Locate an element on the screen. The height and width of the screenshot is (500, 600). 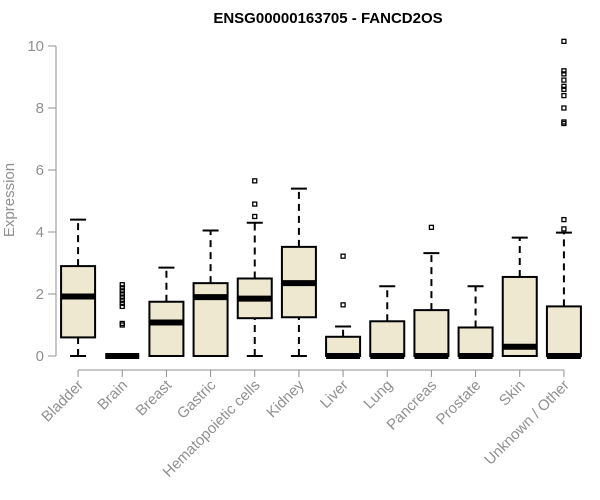
x-tick-label: Kidney is located at coordinates (285, 398).